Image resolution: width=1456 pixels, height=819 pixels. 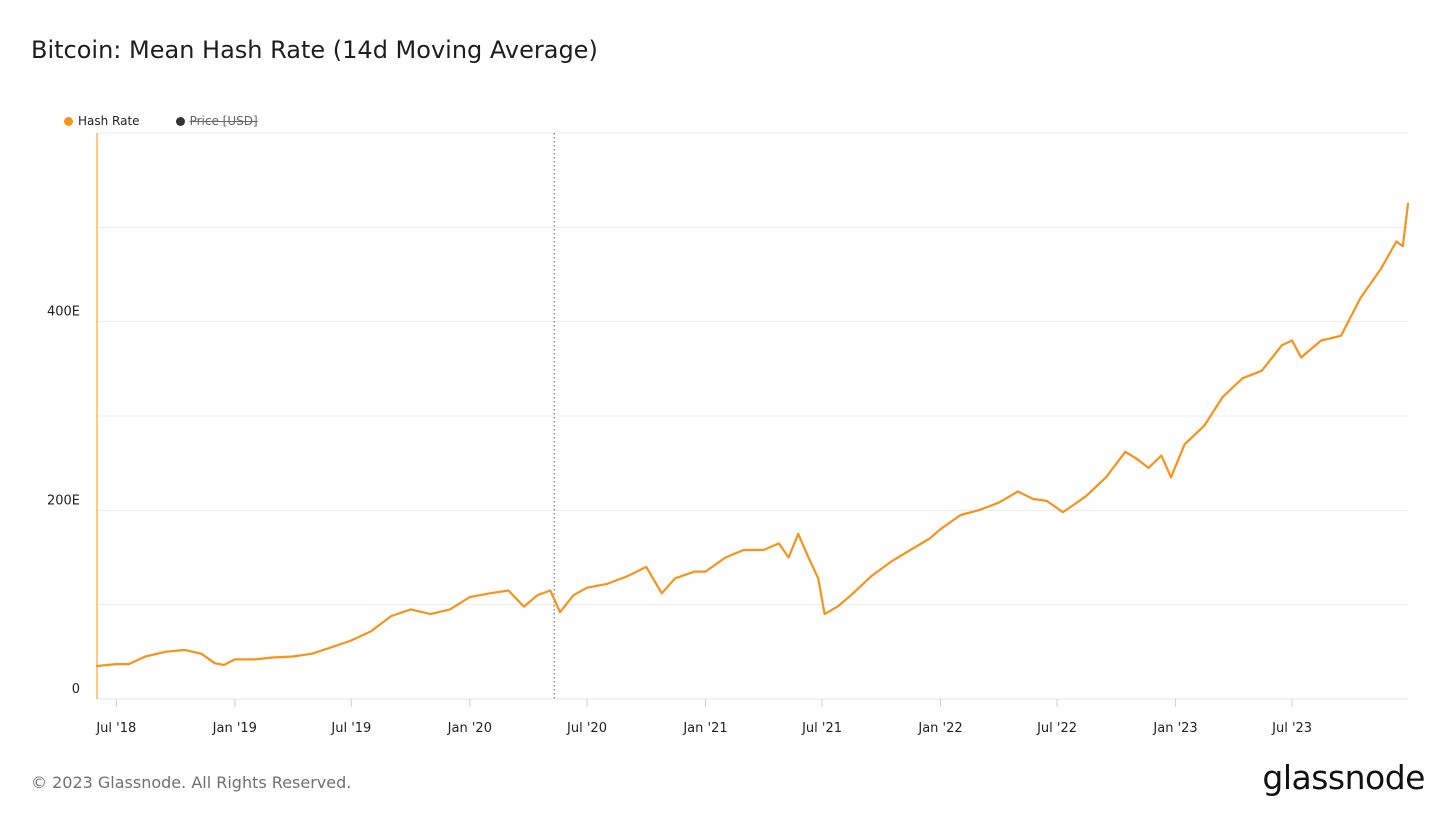 What do you see at coordinates (109, 121) in the screenshot?
I see `legend-label-hash-rate: Hash Rate` at bounding box center [109, 121].